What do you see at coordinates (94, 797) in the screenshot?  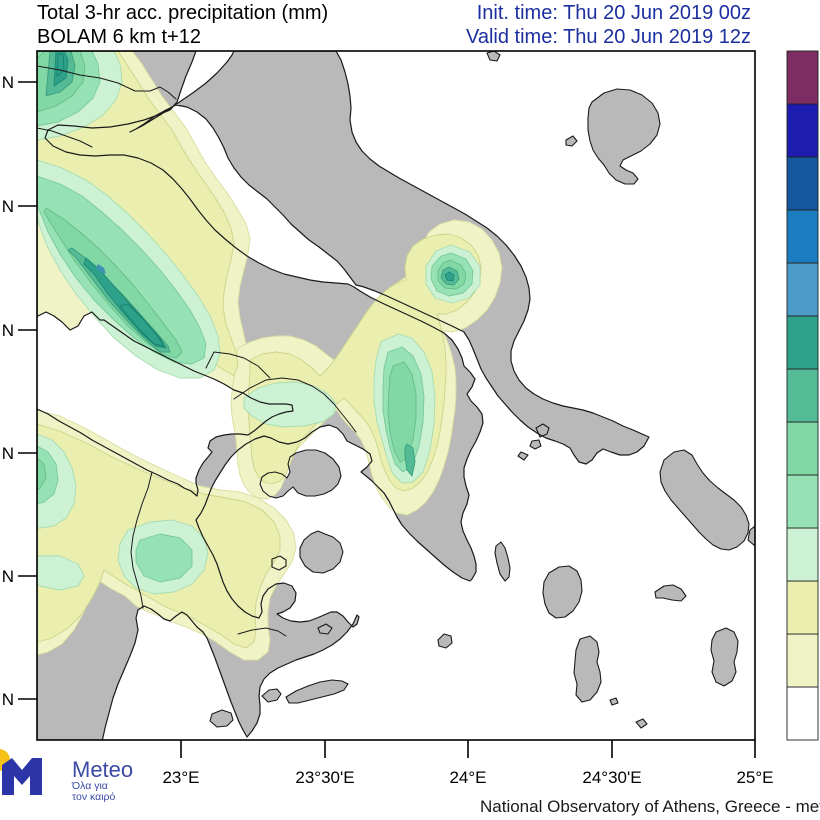 I see `svg-text: τον καιρό` at bounding box center [94, 797].